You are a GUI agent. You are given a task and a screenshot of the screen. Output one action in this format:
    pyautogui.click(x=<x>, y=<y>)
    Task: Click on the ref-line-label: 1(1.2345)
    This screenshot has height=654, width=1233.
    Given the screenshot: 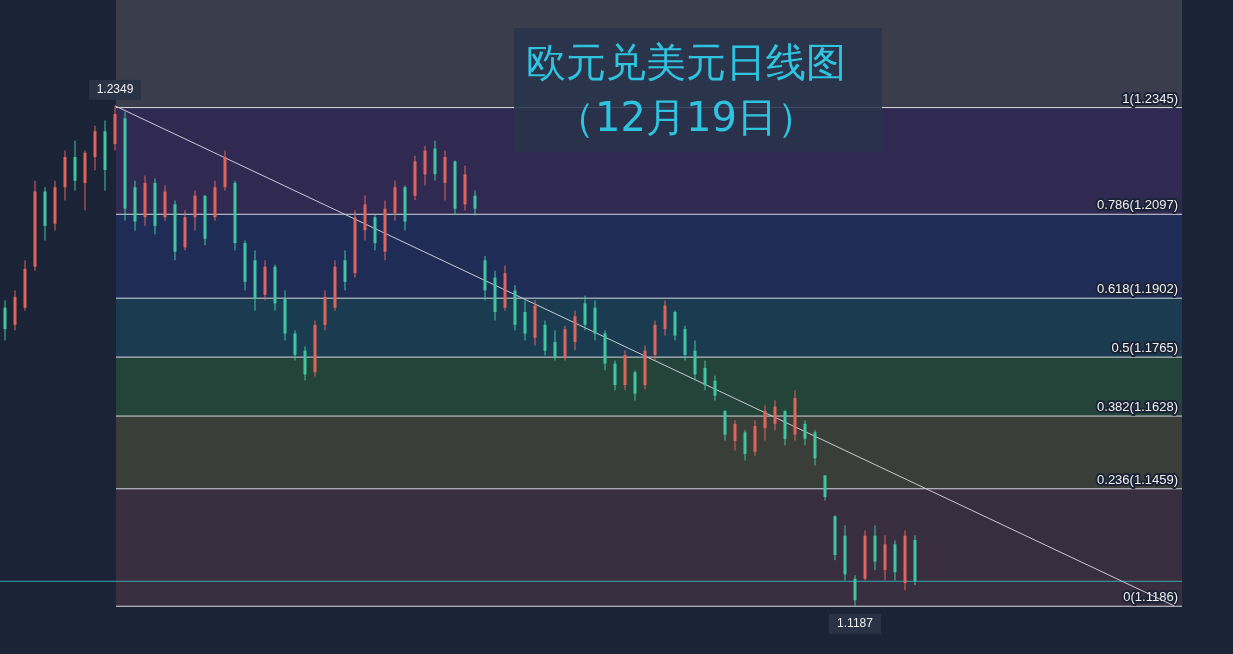 What is the action you would take?
    pyautogui.click(x=1150, y=98)
    